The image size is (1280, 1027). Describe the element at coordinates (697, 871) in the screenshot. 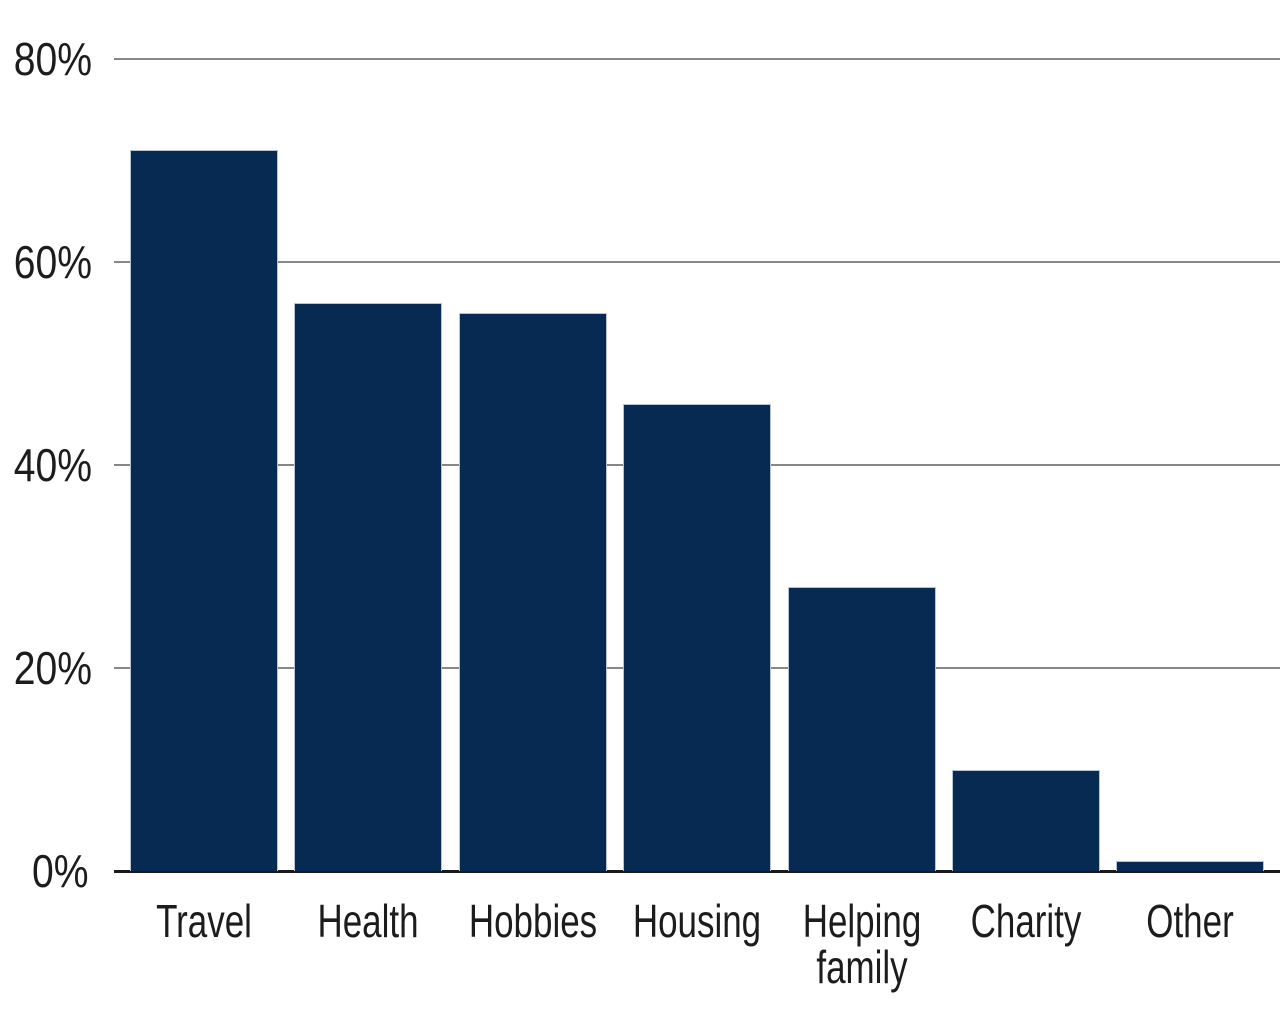

I see `x-axis-line` at that location.